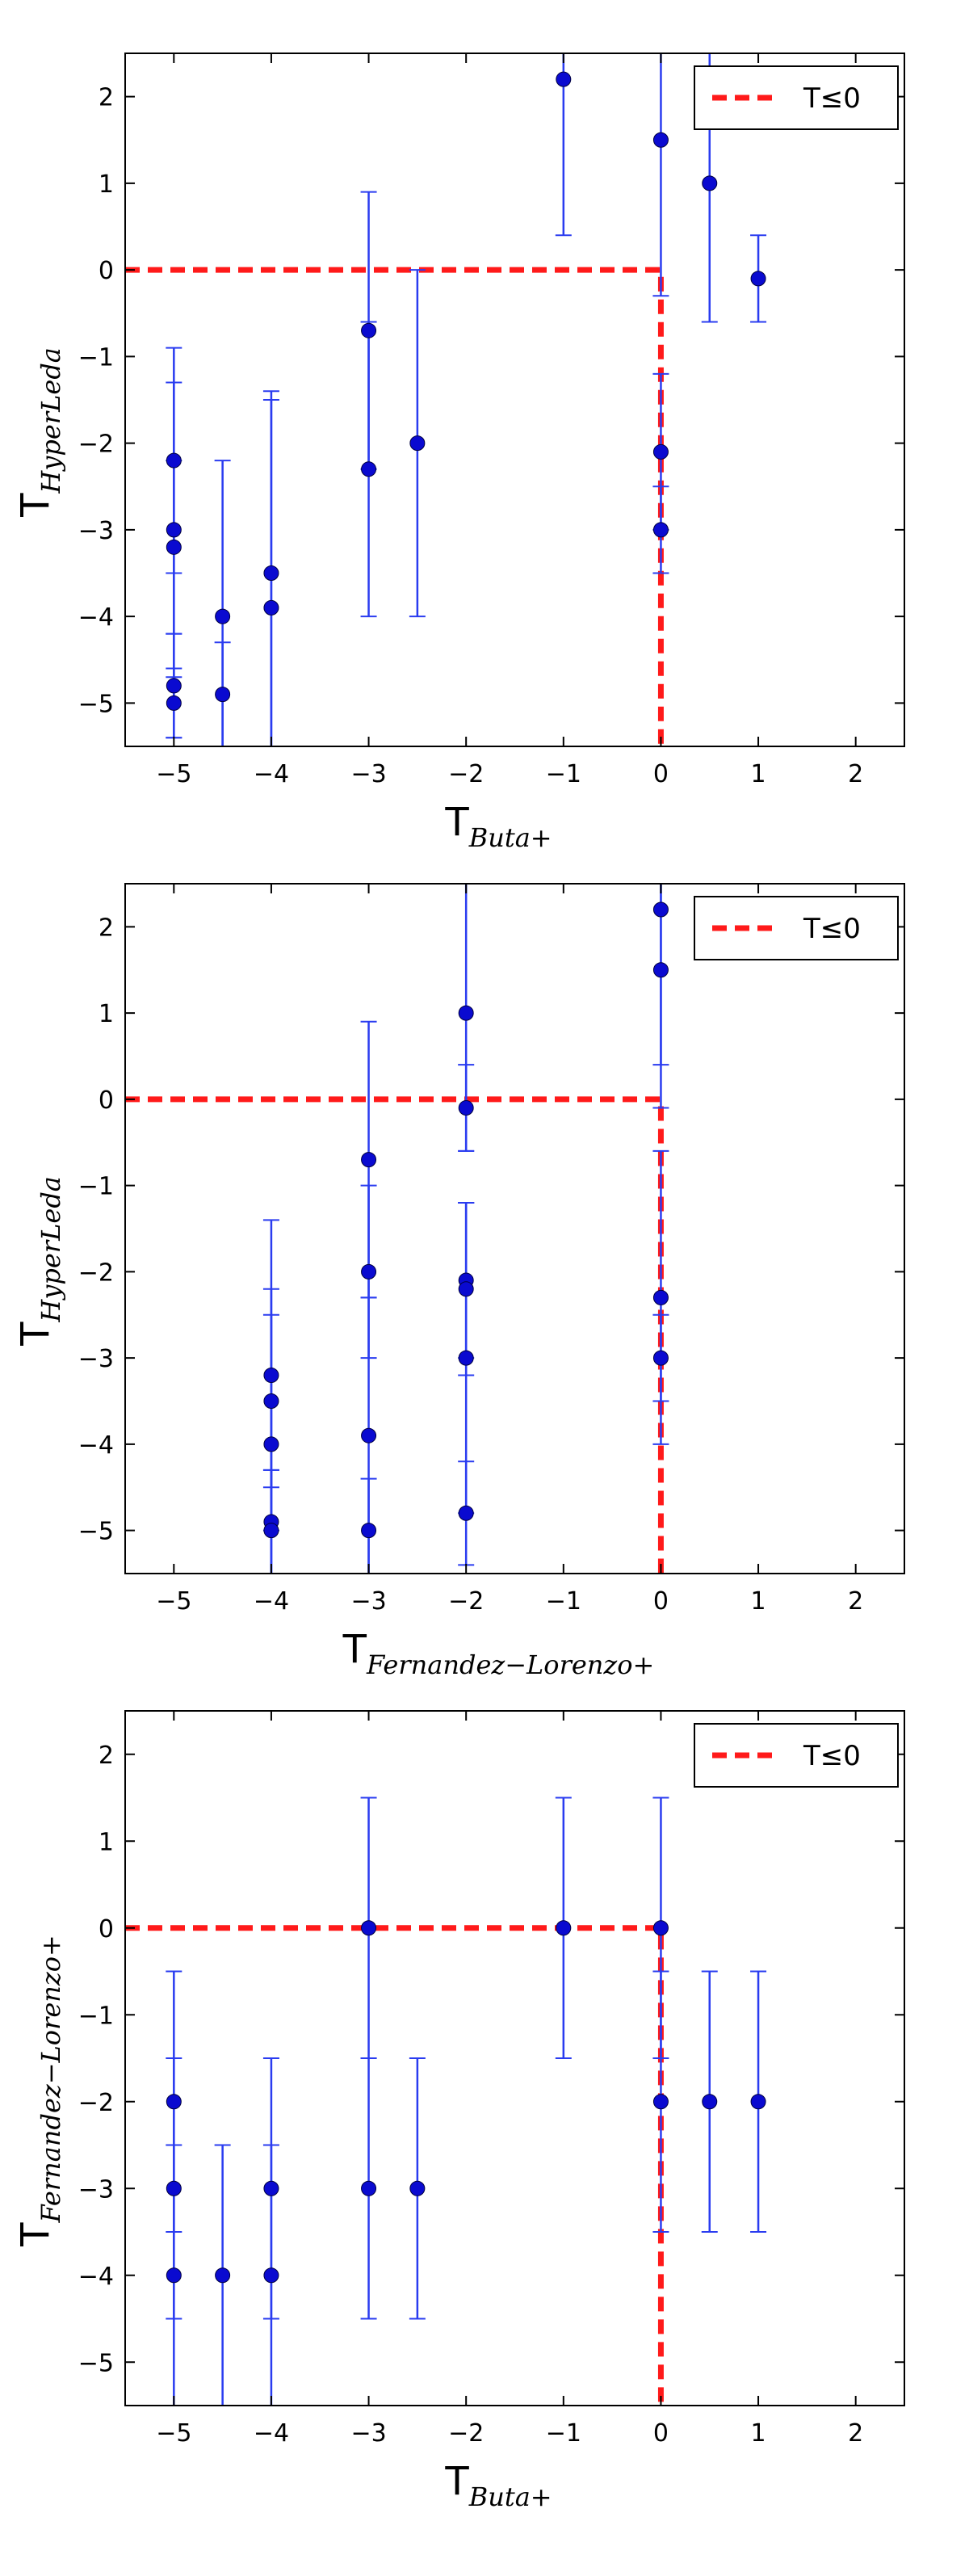 This screenshot has width=969, height=2576. I want to click on mid-y-axis-label: THyperLeda, so click(39, 1262).